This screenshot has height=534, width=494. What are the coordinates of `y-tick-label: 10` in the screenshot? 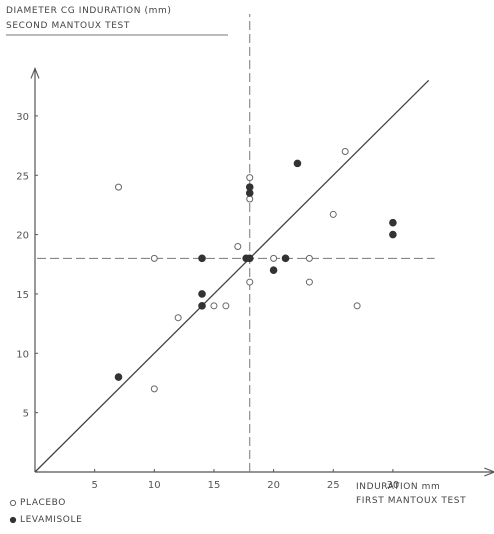 It's located at (22, 354).